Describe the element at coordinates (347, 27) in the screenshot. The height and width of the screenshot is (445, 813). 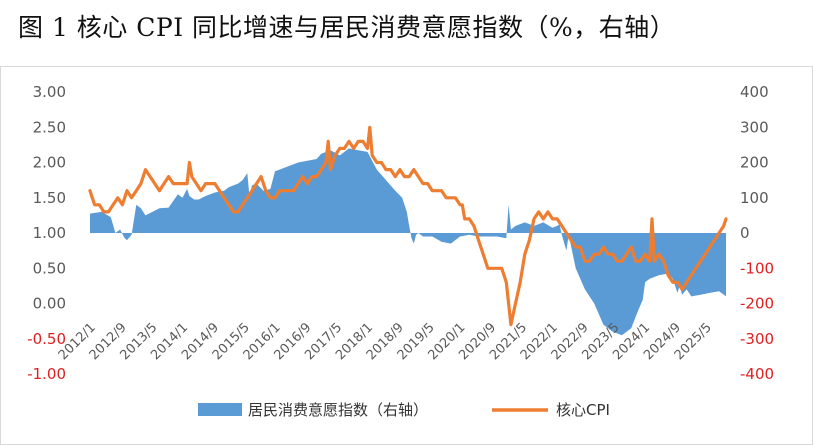
I see `page-title: 图 1 核心 CPI 同比增速与居民消费意愿指数（%，右轴）` at that location.